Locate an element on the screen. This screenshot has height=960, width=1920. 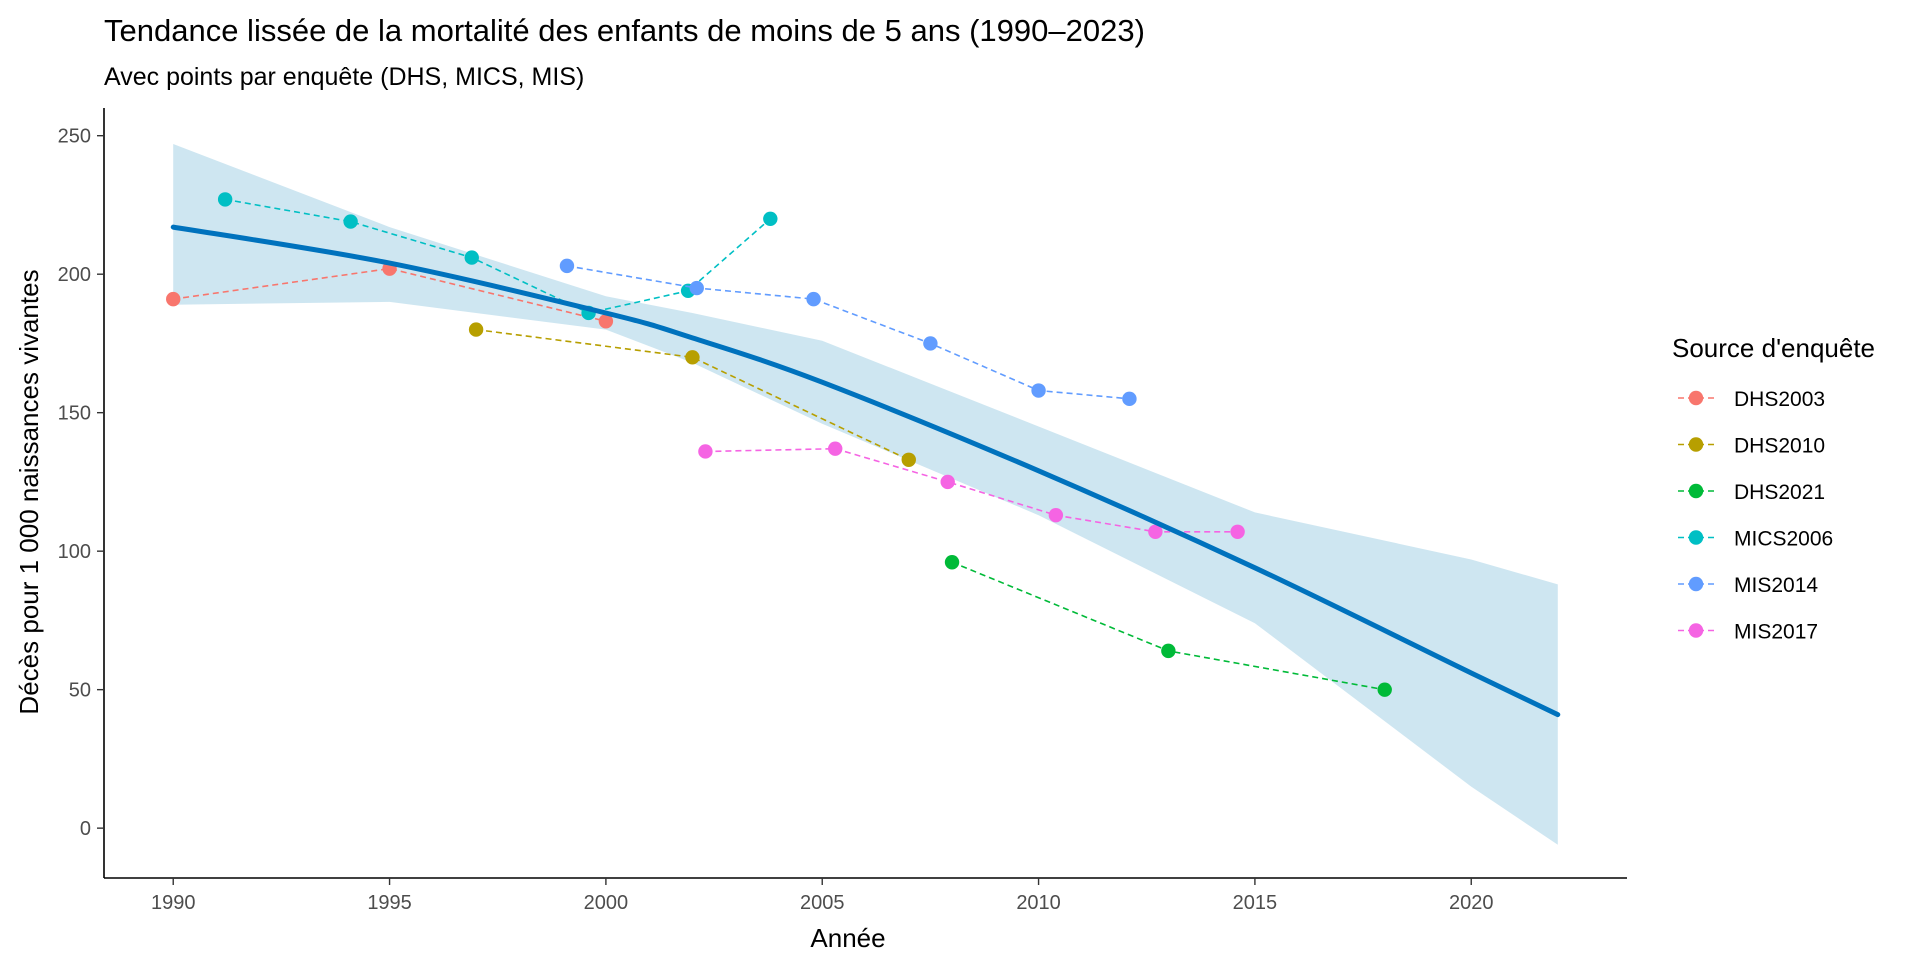
x-tick-label: 1995 is located at coordinates (389, 903).